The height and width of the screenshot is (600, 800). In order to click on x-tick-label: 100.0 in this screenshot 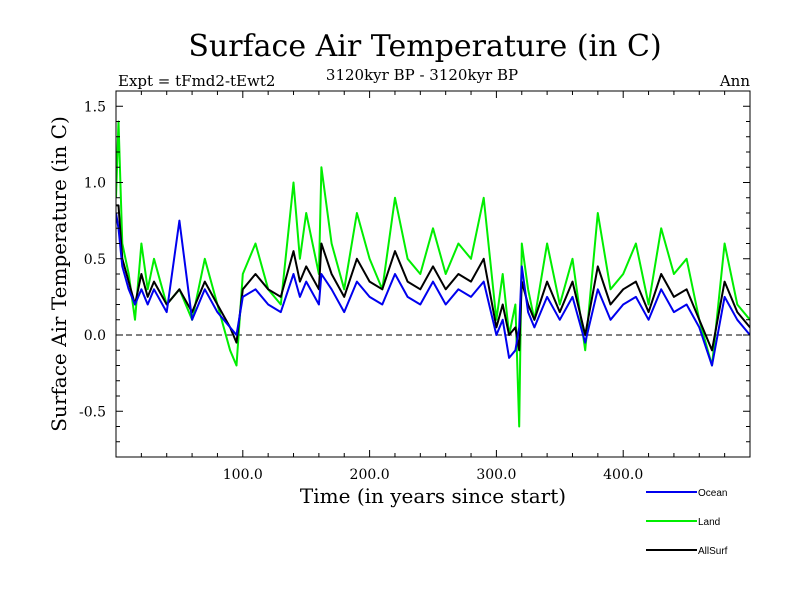, I will do `click(243, 475)`.